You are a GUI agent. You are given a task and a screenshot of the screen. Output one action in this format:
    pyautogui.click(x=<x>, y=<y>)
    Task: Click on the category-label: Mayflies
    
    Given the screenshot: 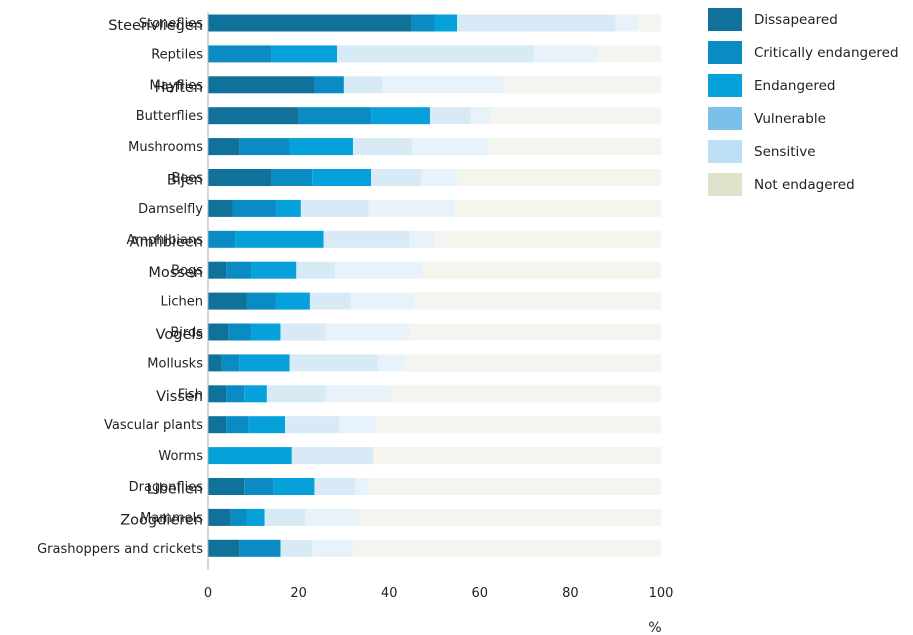 What is the action you would take?
    pyautogui.click(x=177, y=85)
    